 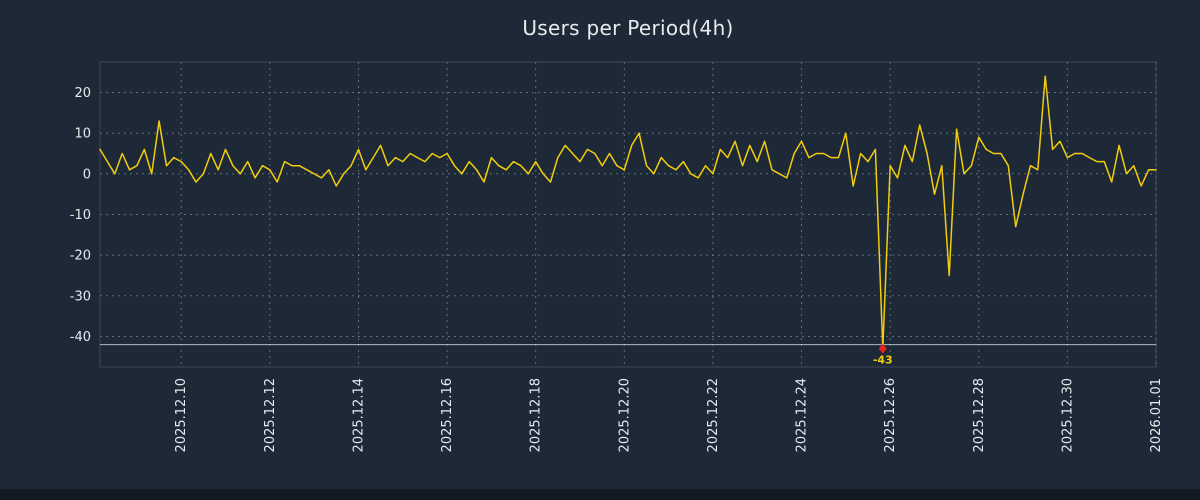 What do you see at coordinates (600, 494) in the screenshot?
I see `bottom-edge-strip` at bounding box center [600, 494].